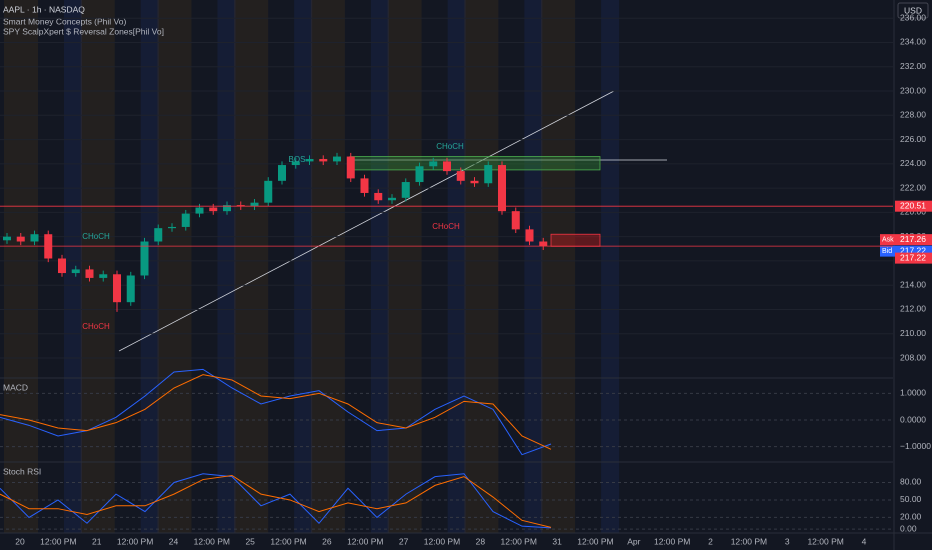 Image resolution: width=932 pixels, height=550 pixels. I want to click on time-label: 26, so click(327, 541).